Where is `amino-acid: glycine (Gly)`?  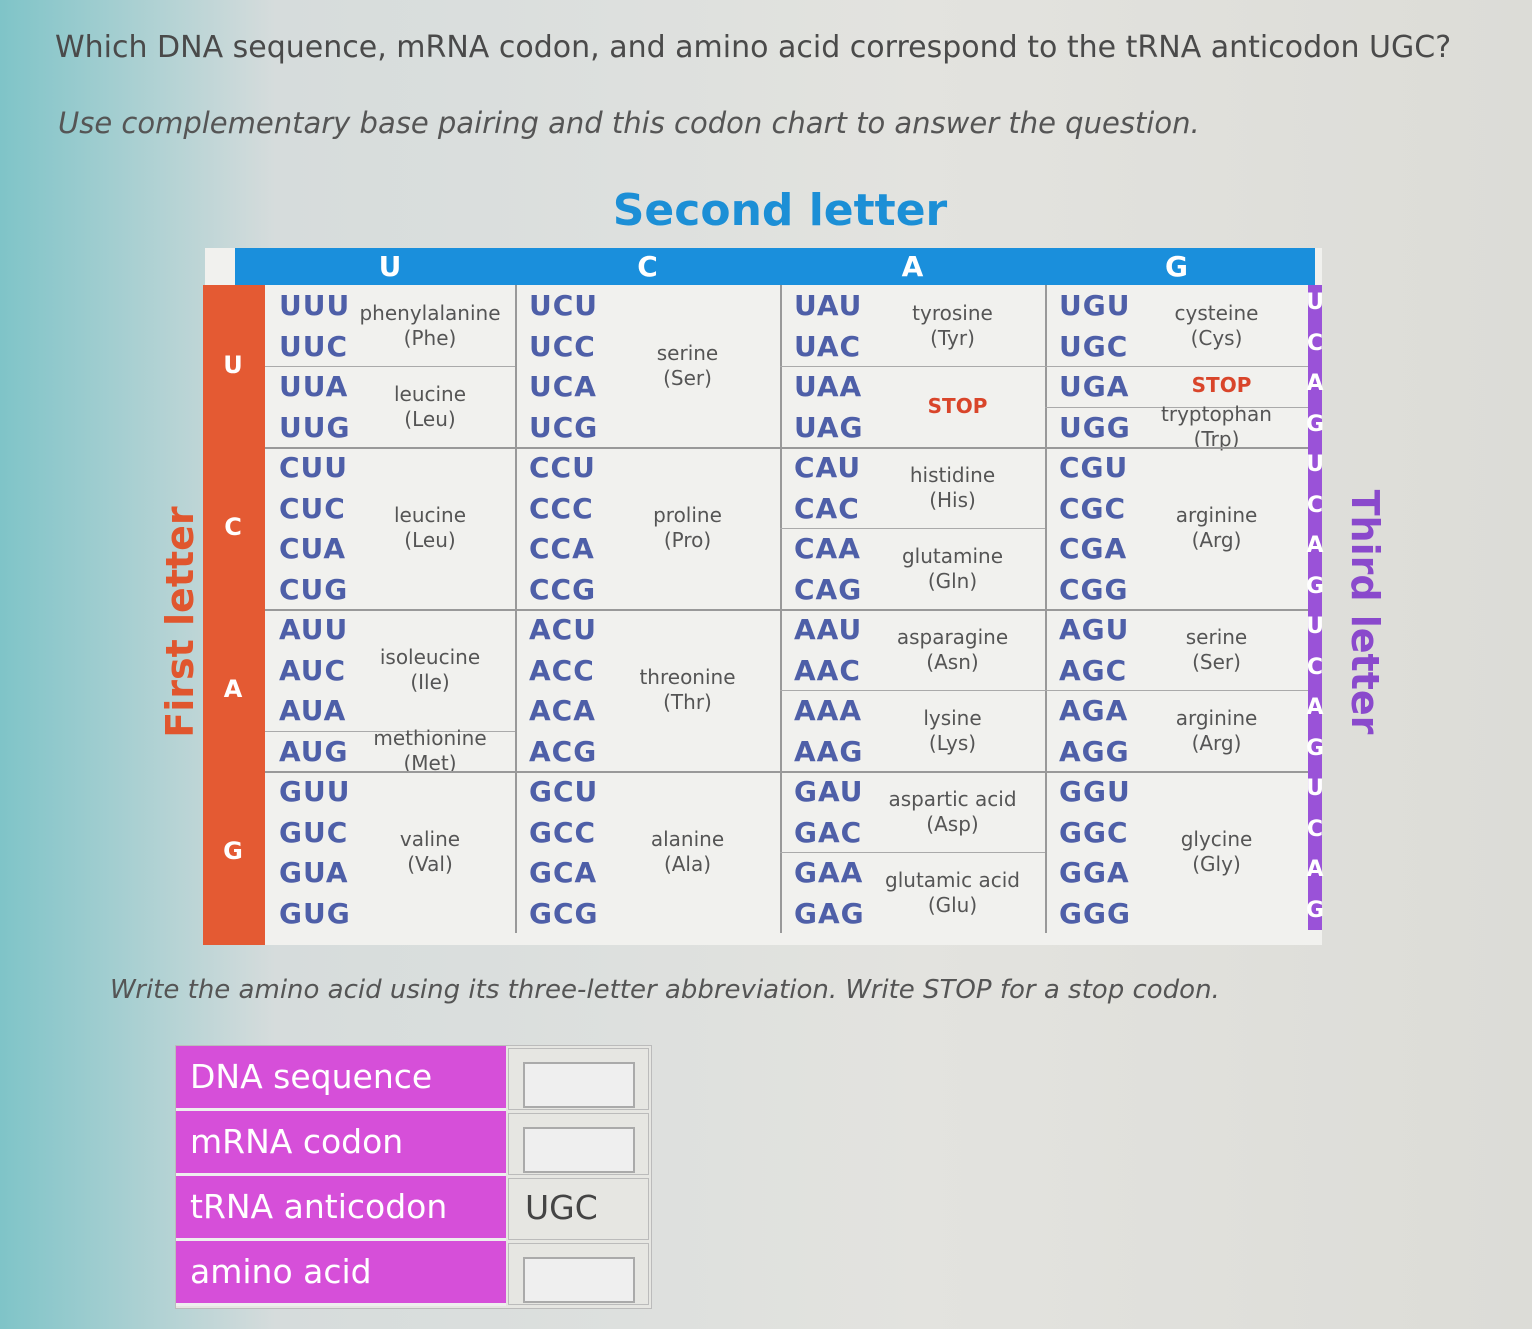 amino-acid: glycine (Gly) is located at coordinates (1216, 852).